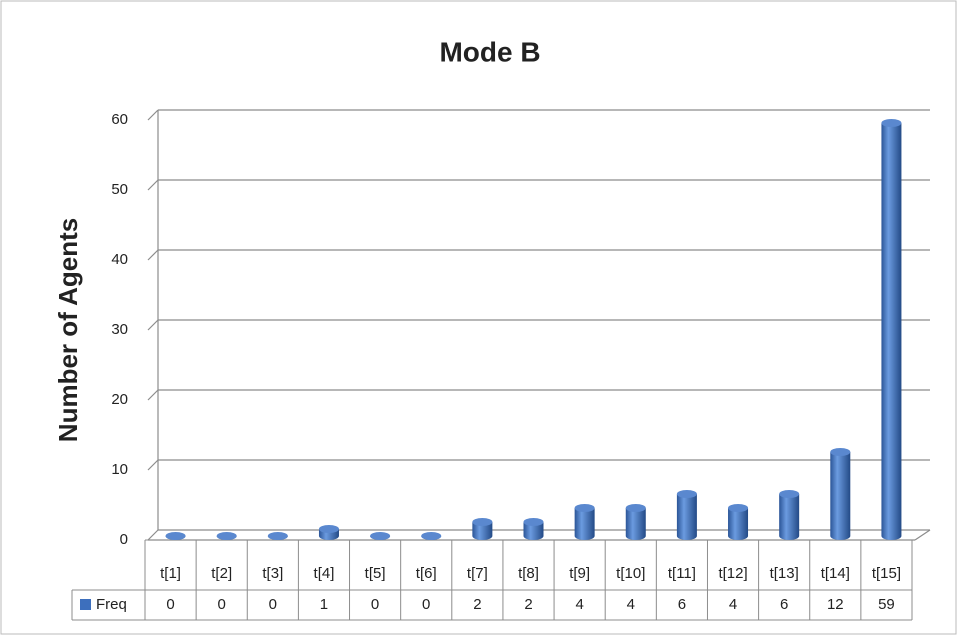 The width and height of the screenshot is (957, 635). What do you see at coordinates (272, 573) in the screenshot?
I see `x-tick-label: t[3]` at bounding box center [272, 573].